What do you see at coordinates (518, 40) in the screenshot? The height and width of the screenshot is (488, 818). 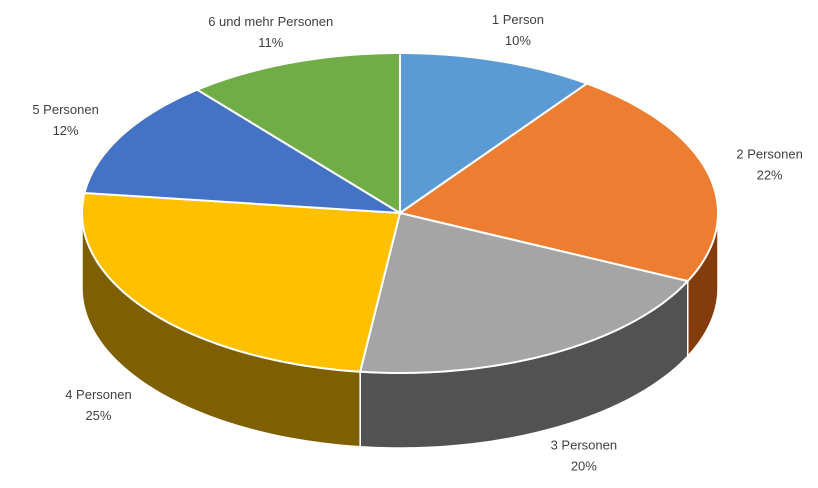 I see `slice-value-label: 10%` at bounding box center [518, 40].